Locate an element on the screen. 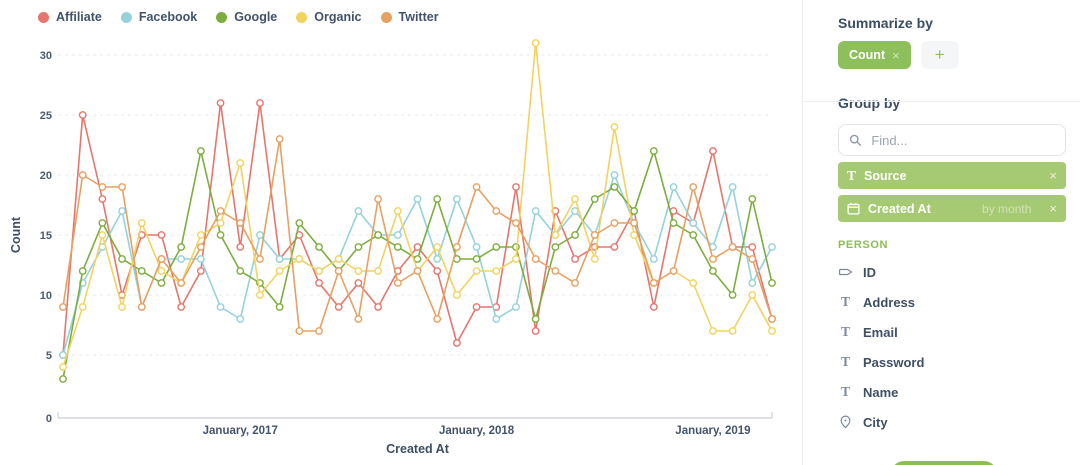 This screenshot has width=1080, height=465. legend-item-affiliate: Affiliate is located at coordinates (70, 17).